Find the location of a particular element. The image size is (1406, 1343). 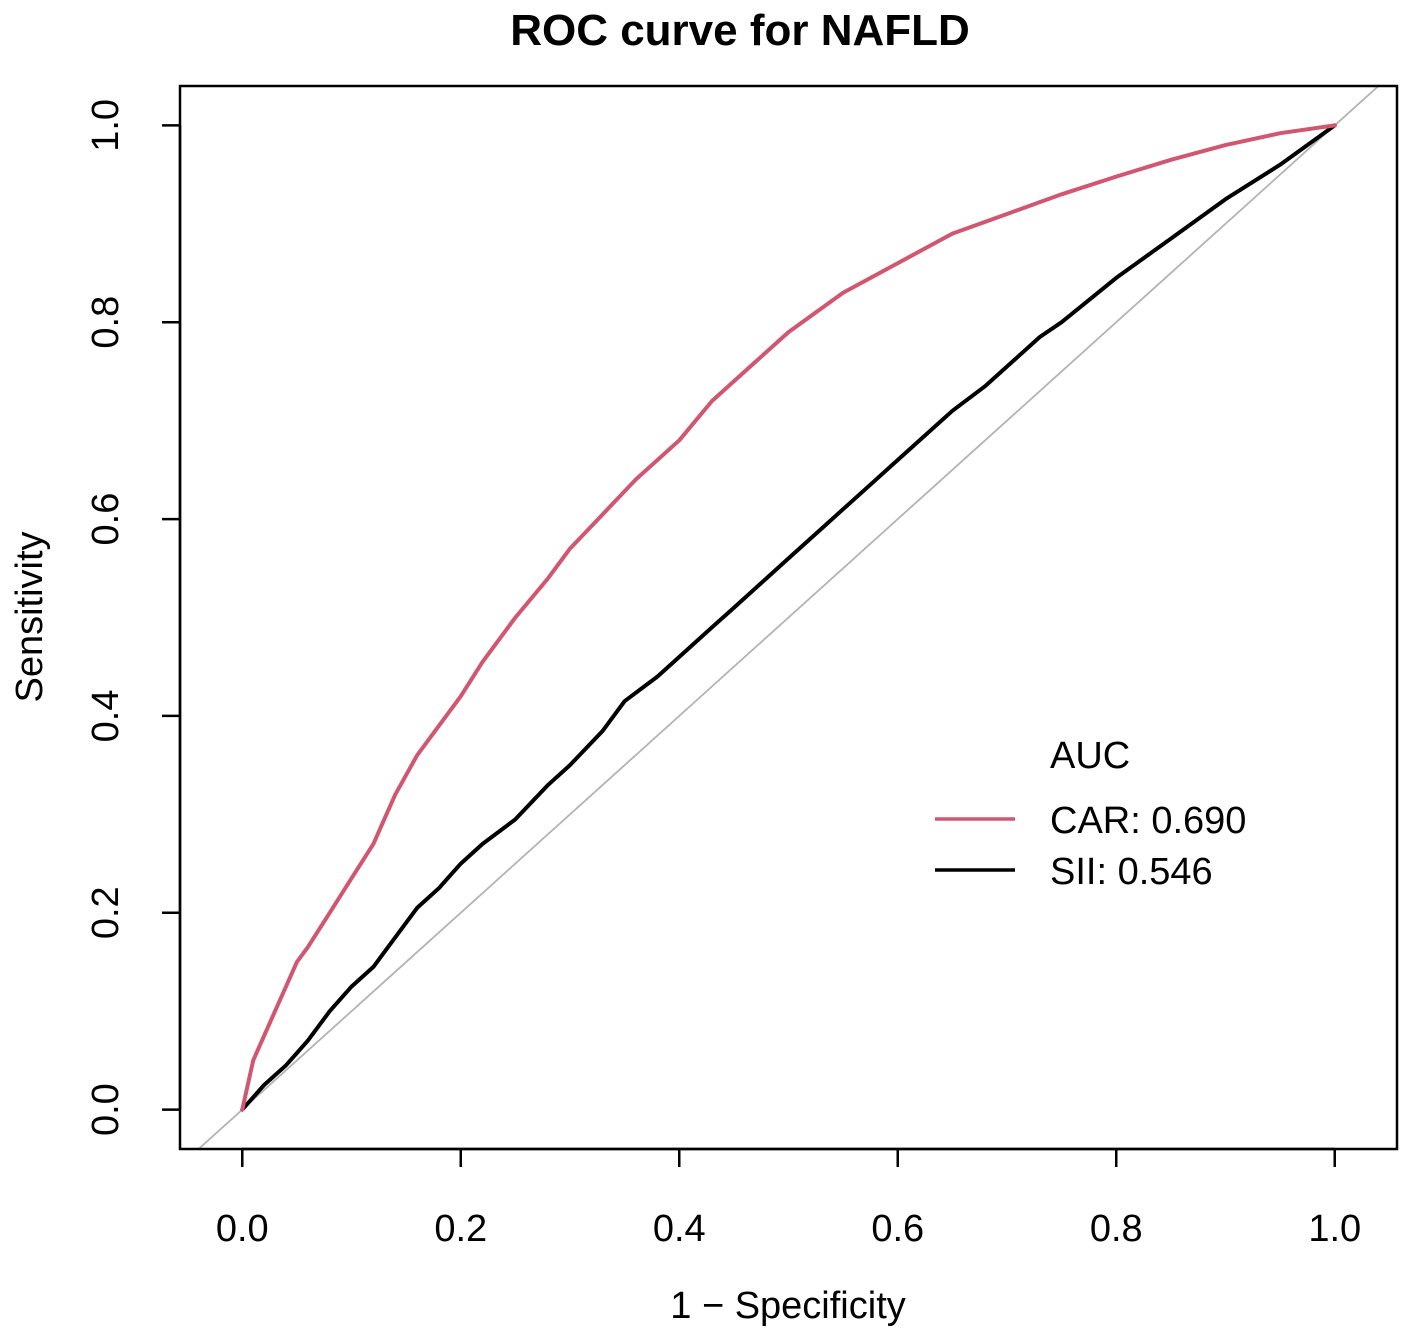

legend: AUC CAR: 0.690 SII: 0.546 is located at coordinates (1090, 814).